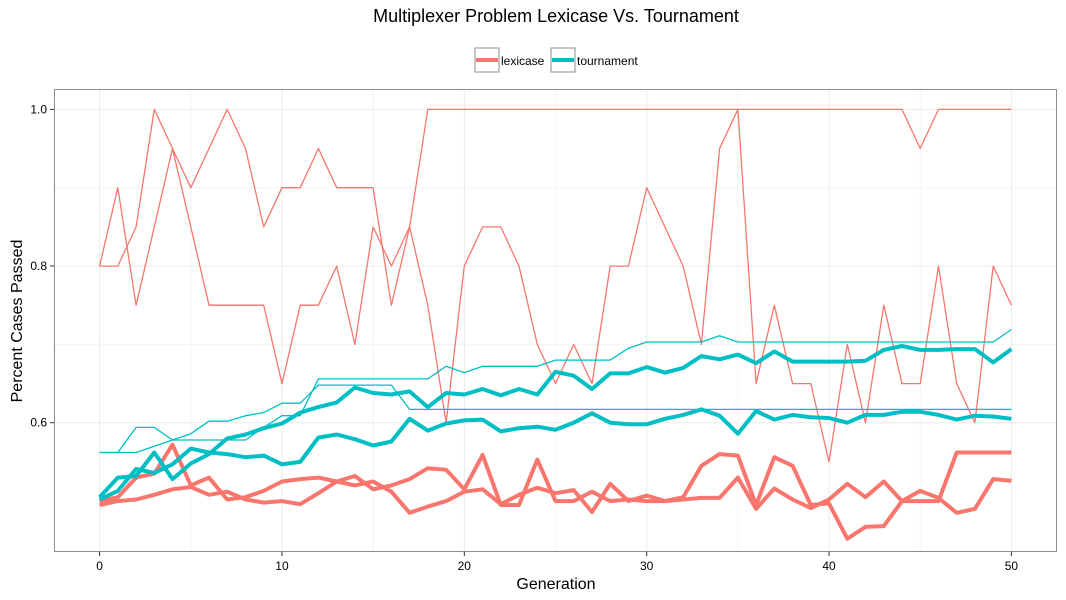 Image resolution: width=1066 pixels, height=600 pixels. I want to click on legend: lexicase tournament, so click(556, 60).